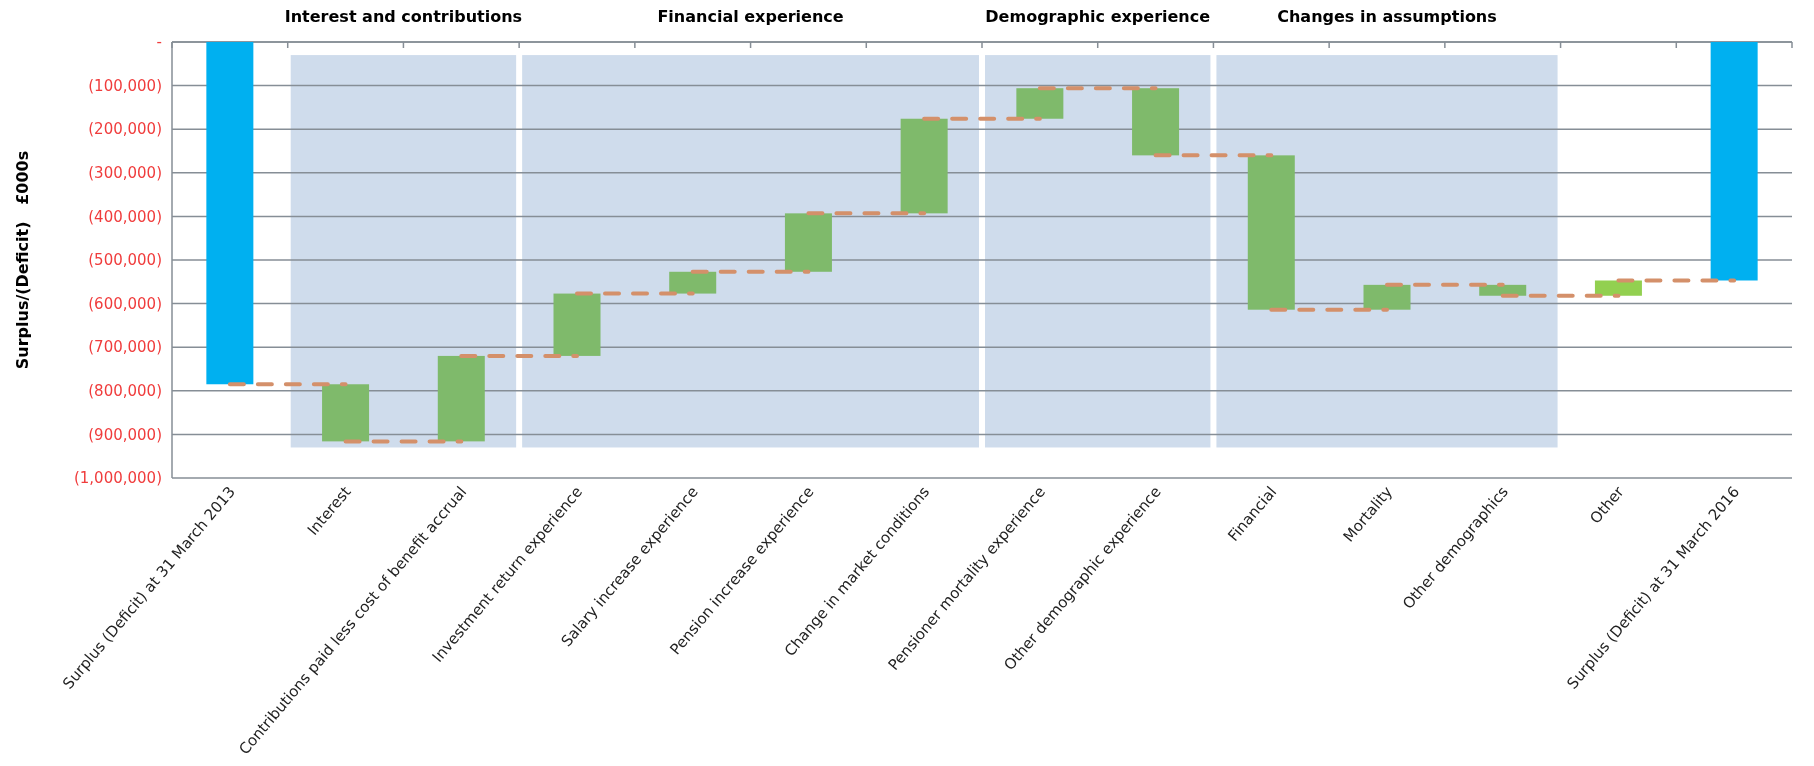 This screenshot has height=766, width=1814. Describe the element at coordinates (125, 434) in the screenshot. I see `y-tick-label: (900,000)` at that location.